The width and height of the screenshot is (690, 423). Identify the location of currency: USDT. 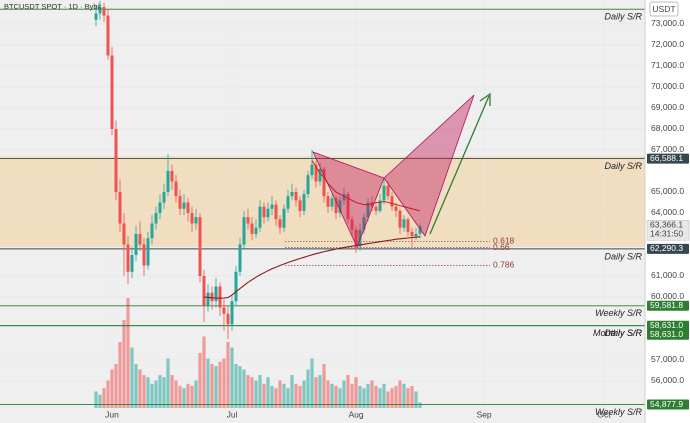
(663, 9).